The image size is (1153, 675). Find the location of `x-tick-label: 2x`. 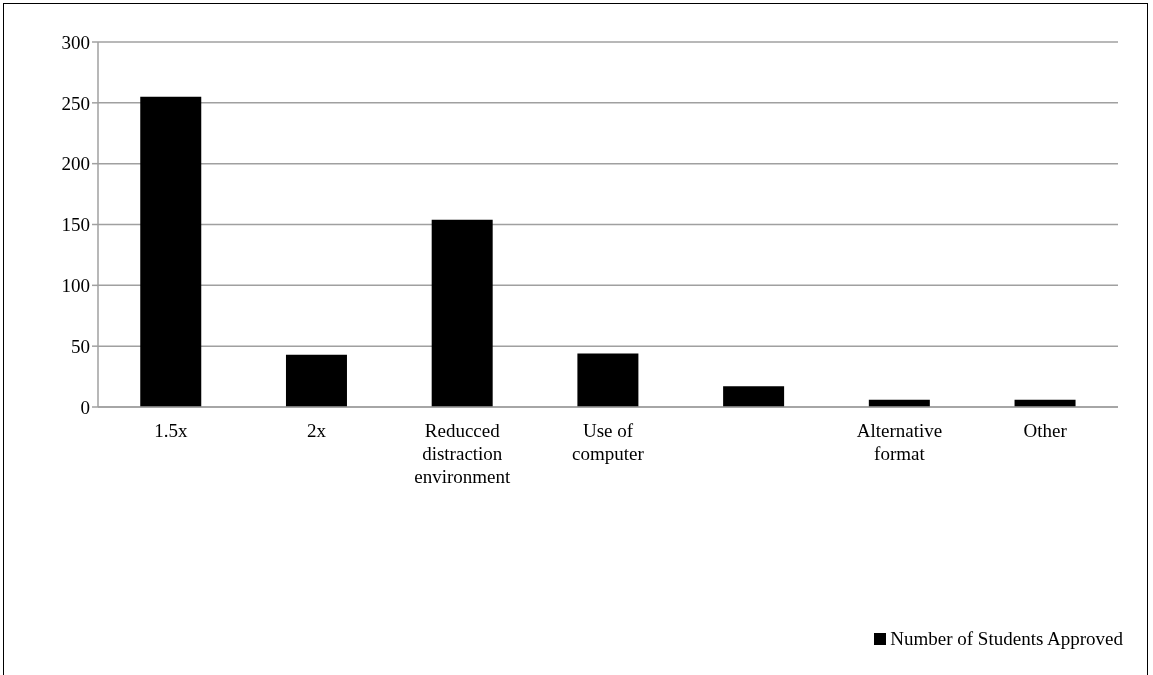

x-tick-label: 2x is located at coordinates (317, 430).